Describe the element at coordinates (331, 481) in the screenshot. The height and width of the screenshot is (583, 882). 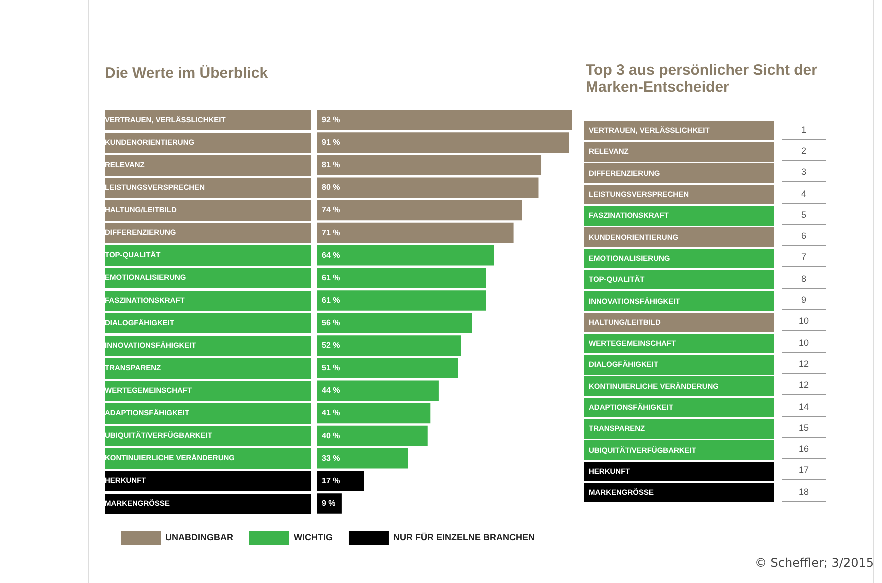
I see `data-label: 17 %` at that location.